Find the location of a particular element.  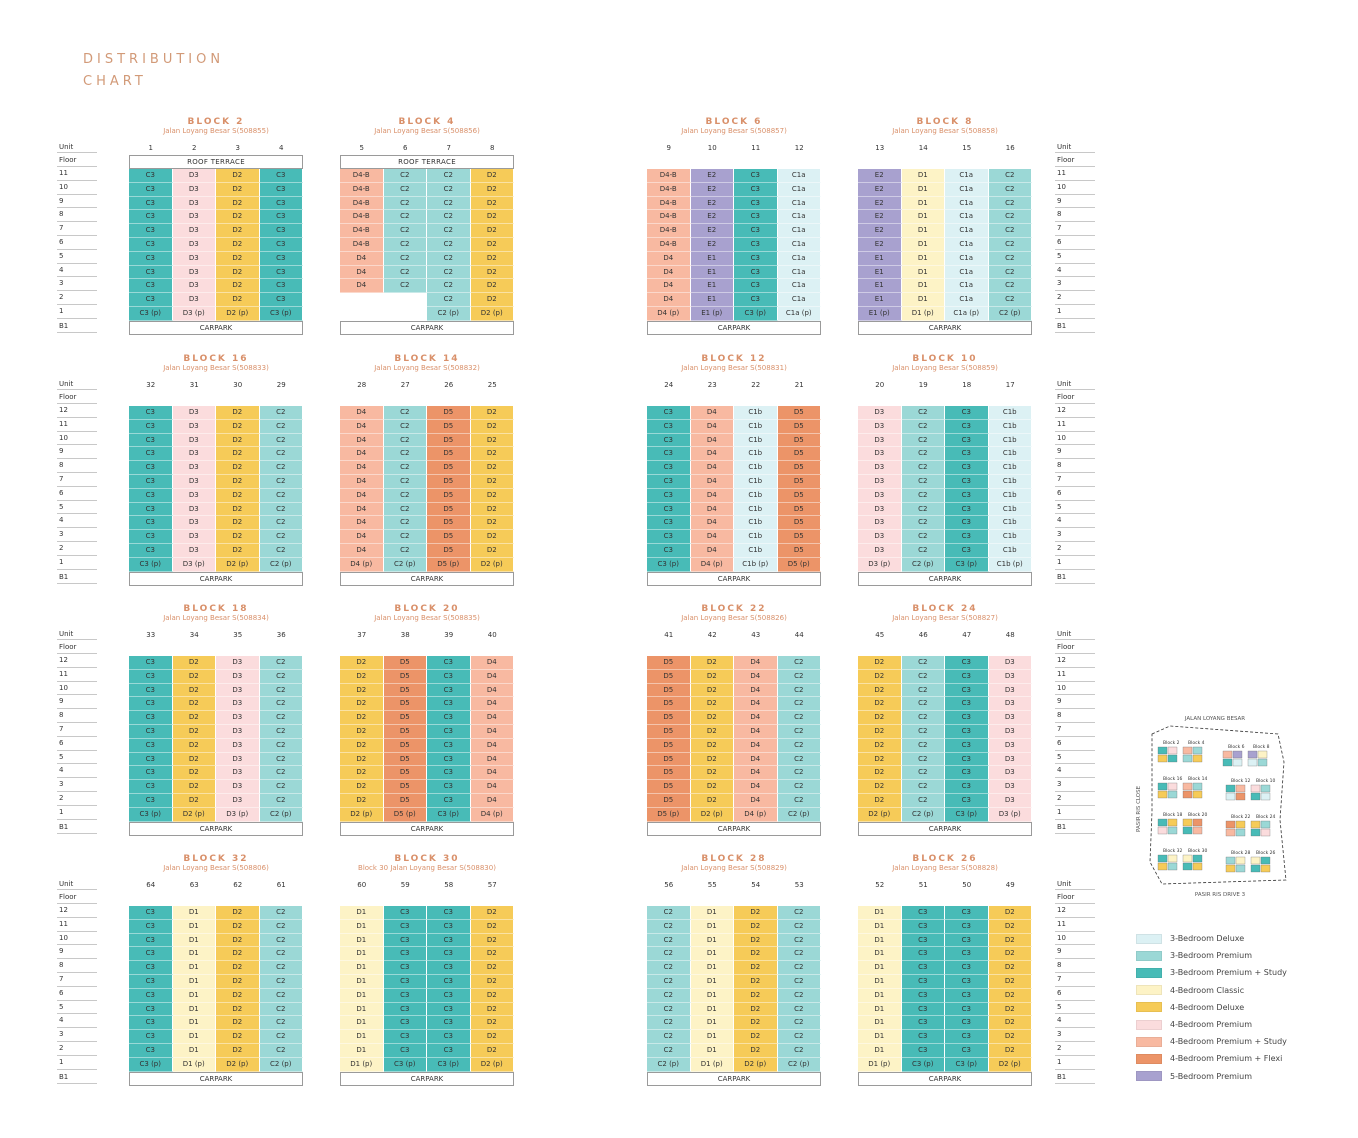

unit-cell: D2 (p) is located at coordinates (238, 564).